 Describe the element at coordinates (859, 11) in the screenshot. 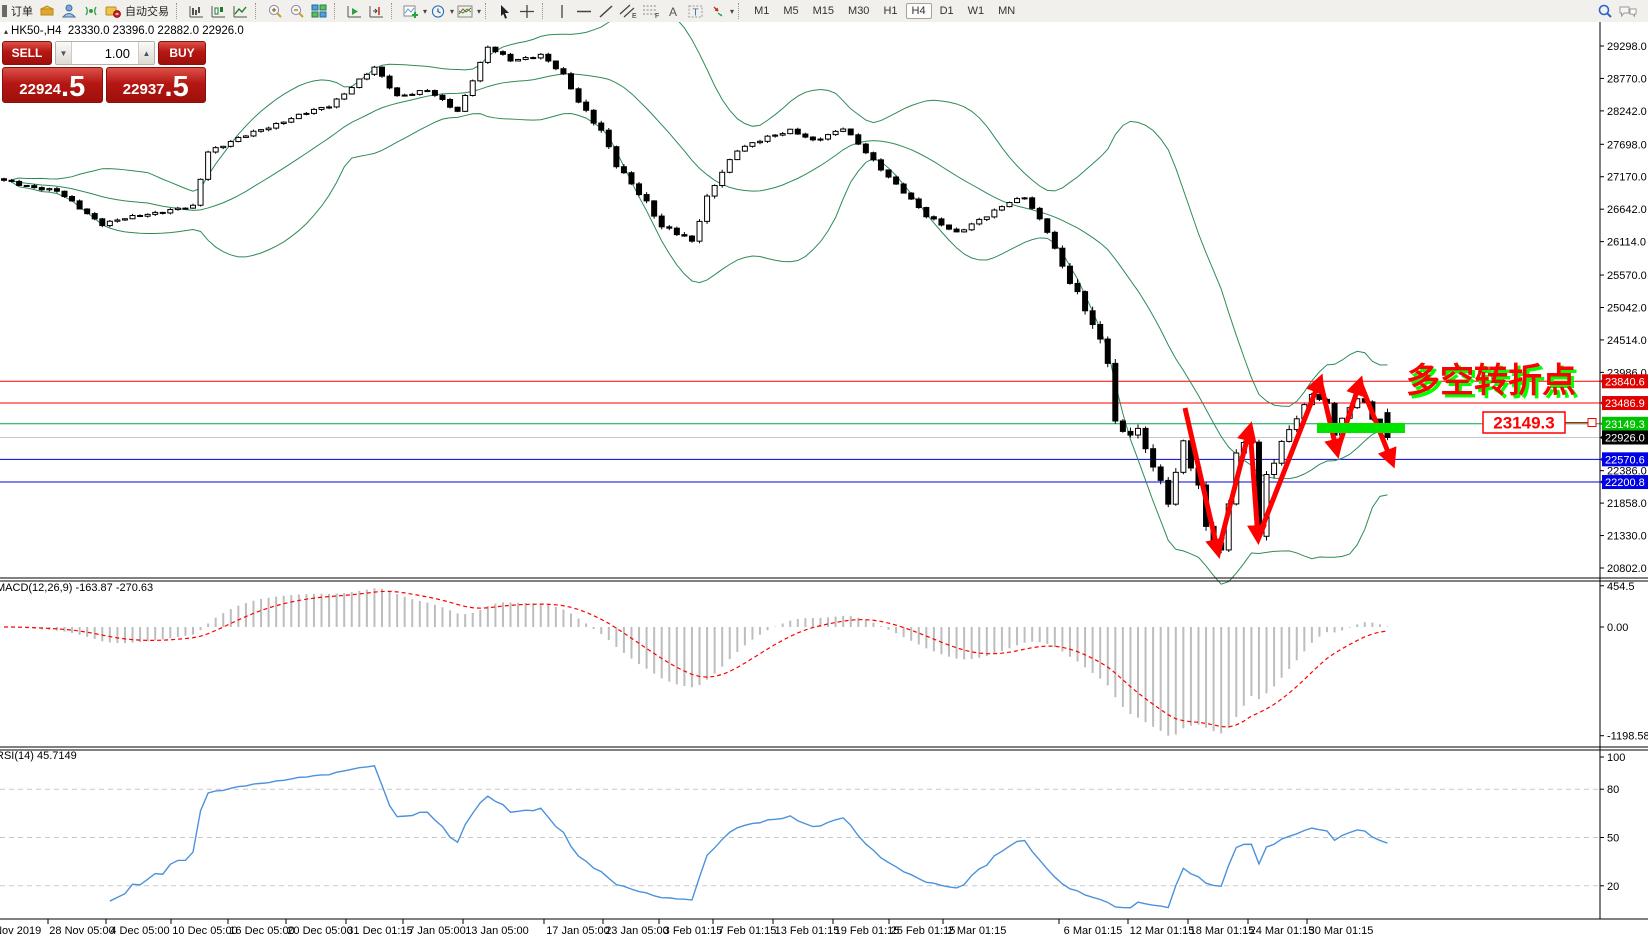

I see `timeframe-m30: M30` at that location.